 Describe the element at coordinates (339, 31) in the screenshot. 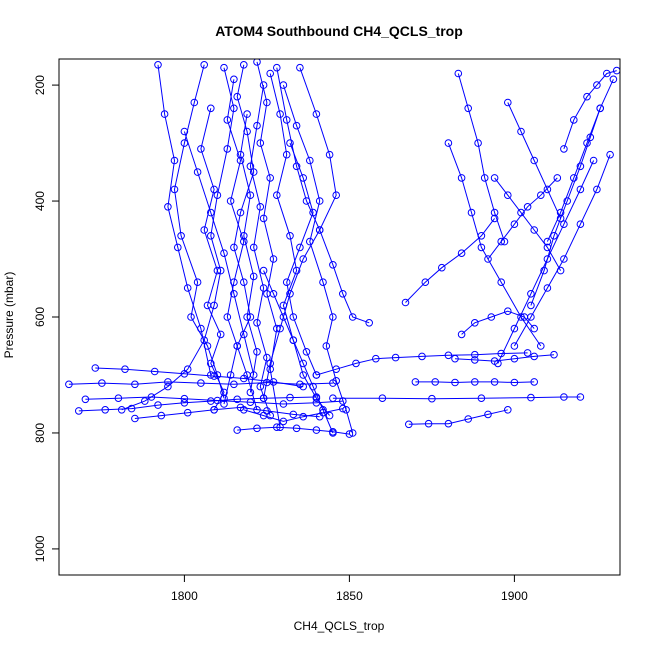

I see `chart-title: ATOM4 Southbound CH4_QCLS_trop` at that location.